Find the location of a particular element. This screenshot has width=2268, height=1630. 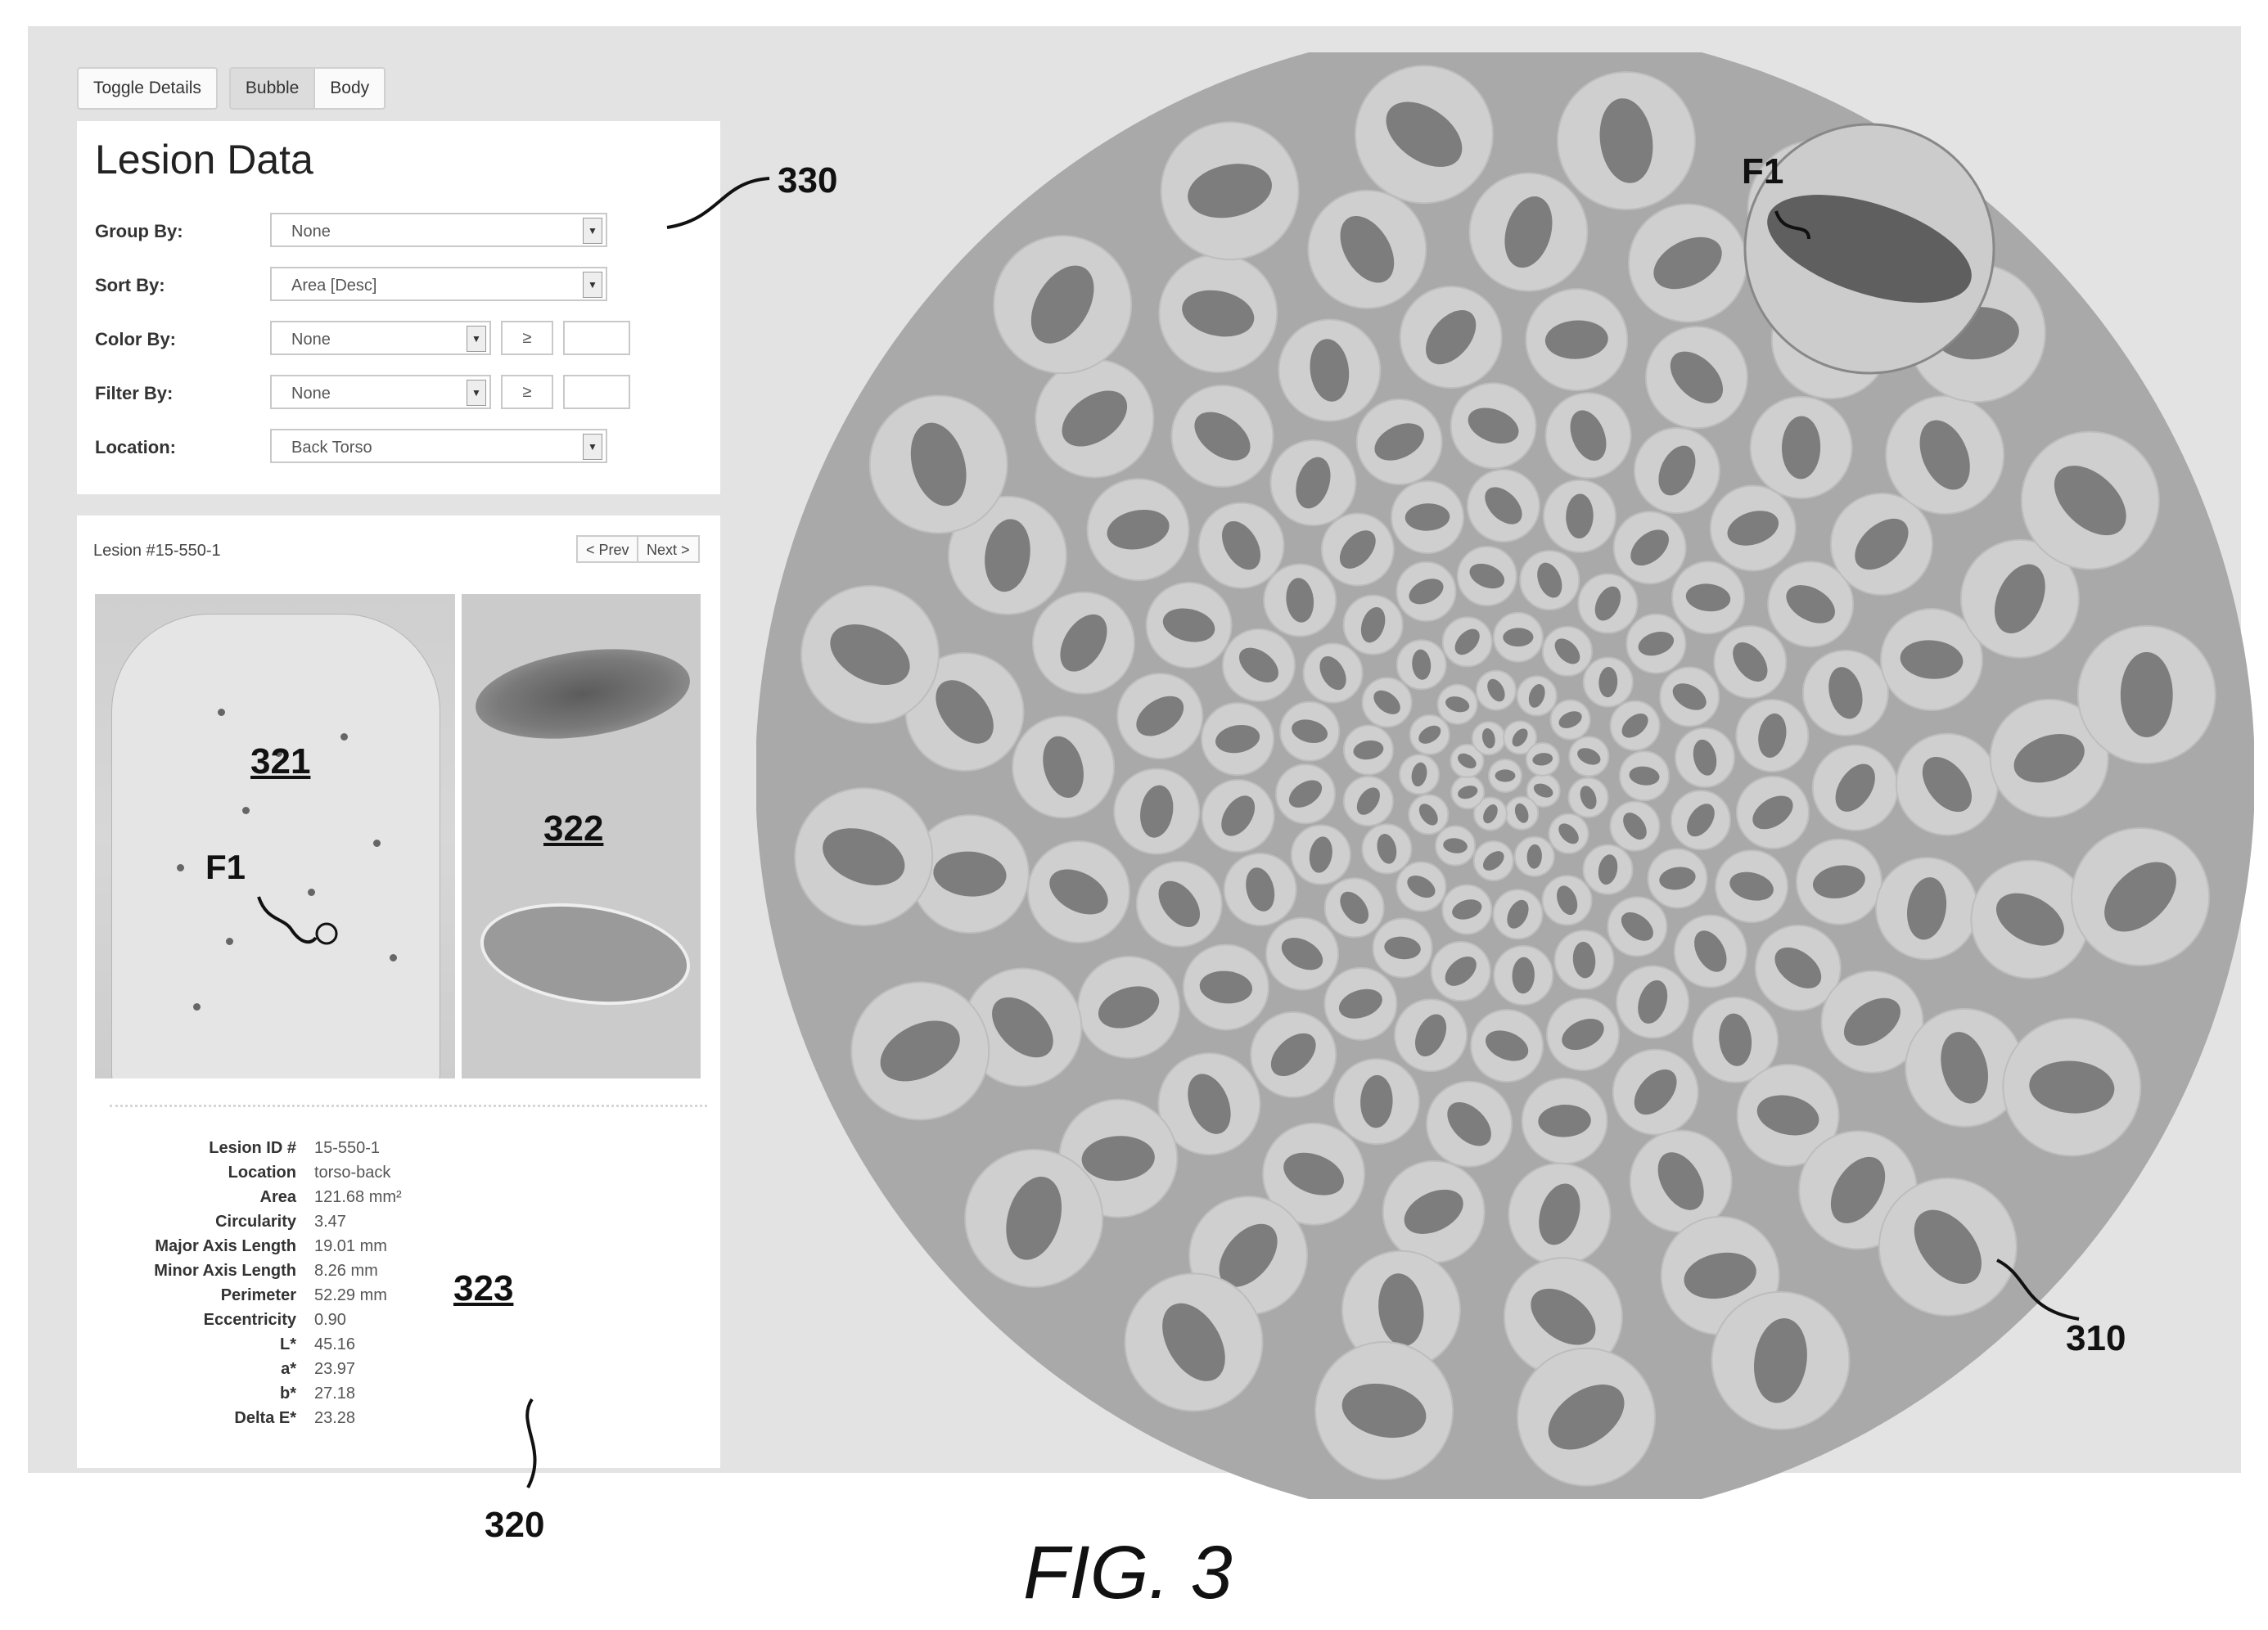

group-by-select: None ▼ is located at coordinates (438, 230).